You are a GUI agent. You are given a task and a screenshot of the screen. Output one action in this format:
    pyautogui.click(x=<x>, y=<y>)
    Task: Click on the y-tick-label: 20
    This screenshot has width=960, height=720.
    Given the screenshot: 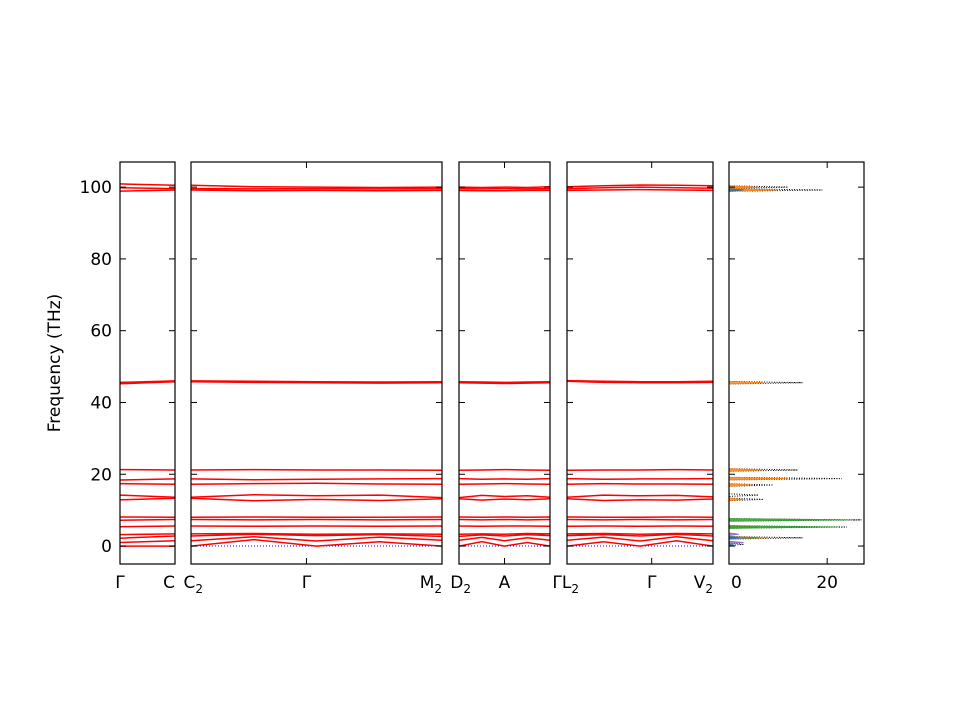 What is the action you would take?
    pyautogui.click(x=101, y=475)
    